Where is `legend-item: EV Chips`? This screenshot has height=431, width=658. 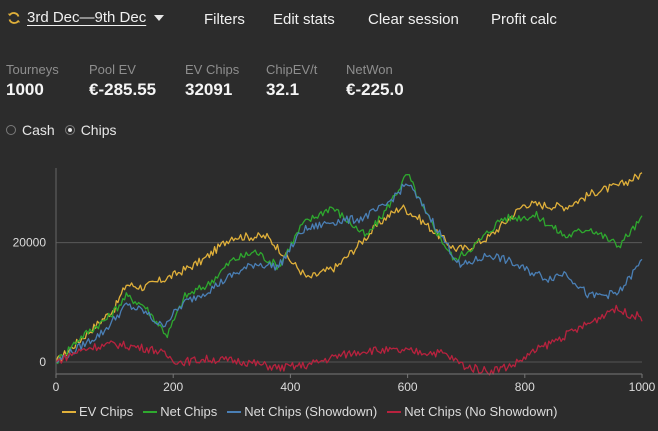 legend-item: EV Chips is located at coordinates (97, 411).